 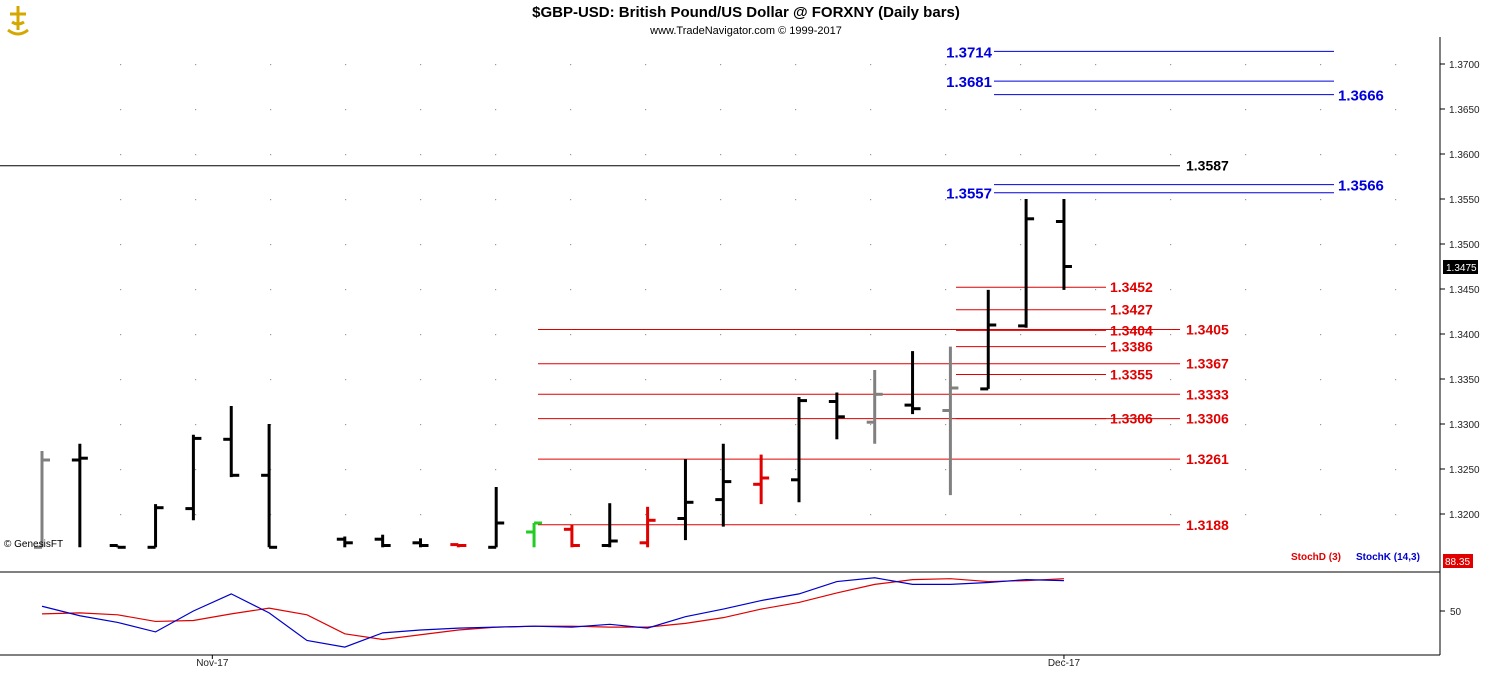 I want to click on red-level-label-long: 1.3367, so click(x=1207, y=364).